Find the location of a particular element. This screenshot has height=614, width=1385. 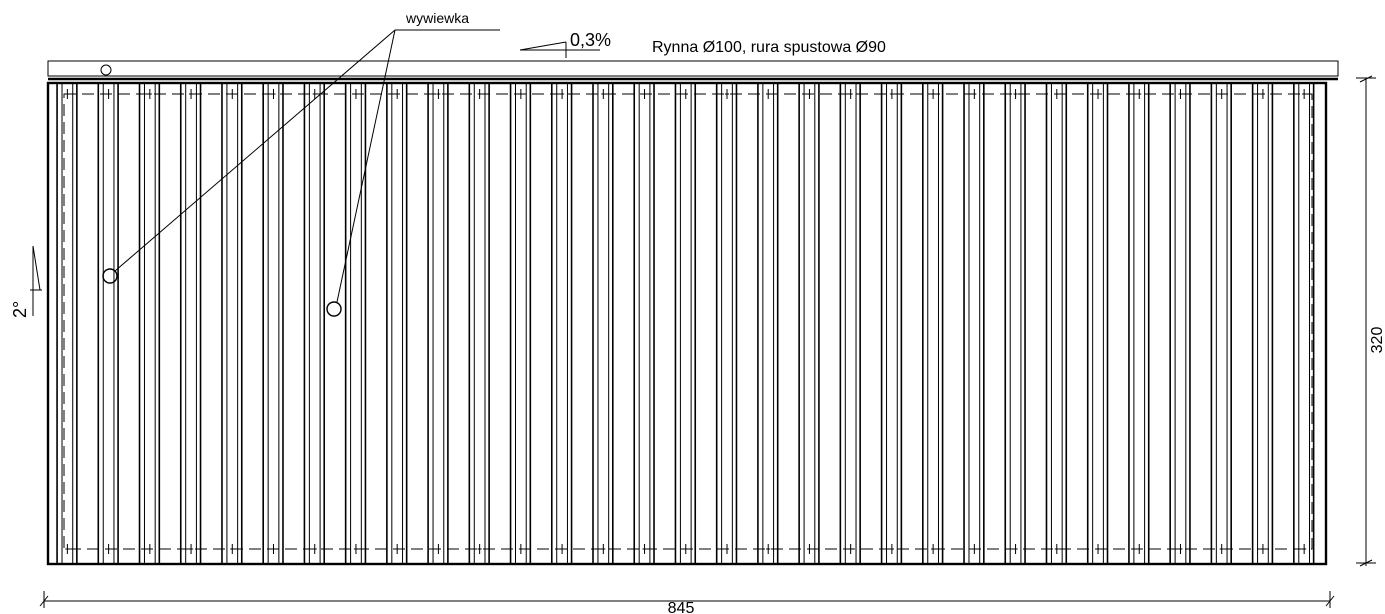

vent-label: wywiewka is located at coordinates (437, 18).